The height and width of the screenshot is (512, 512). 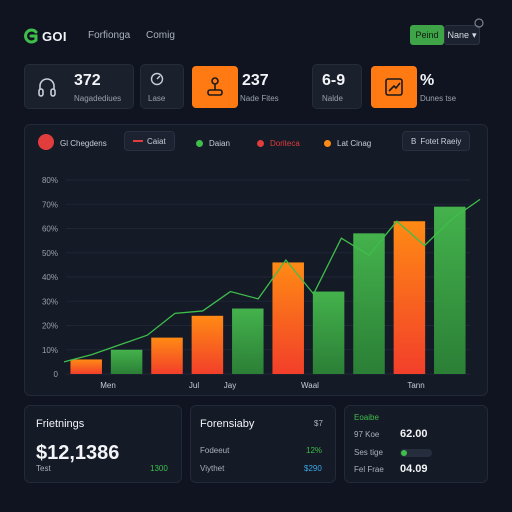 I want to click on y-tick-label: 60%, so click(x=50, y=229).